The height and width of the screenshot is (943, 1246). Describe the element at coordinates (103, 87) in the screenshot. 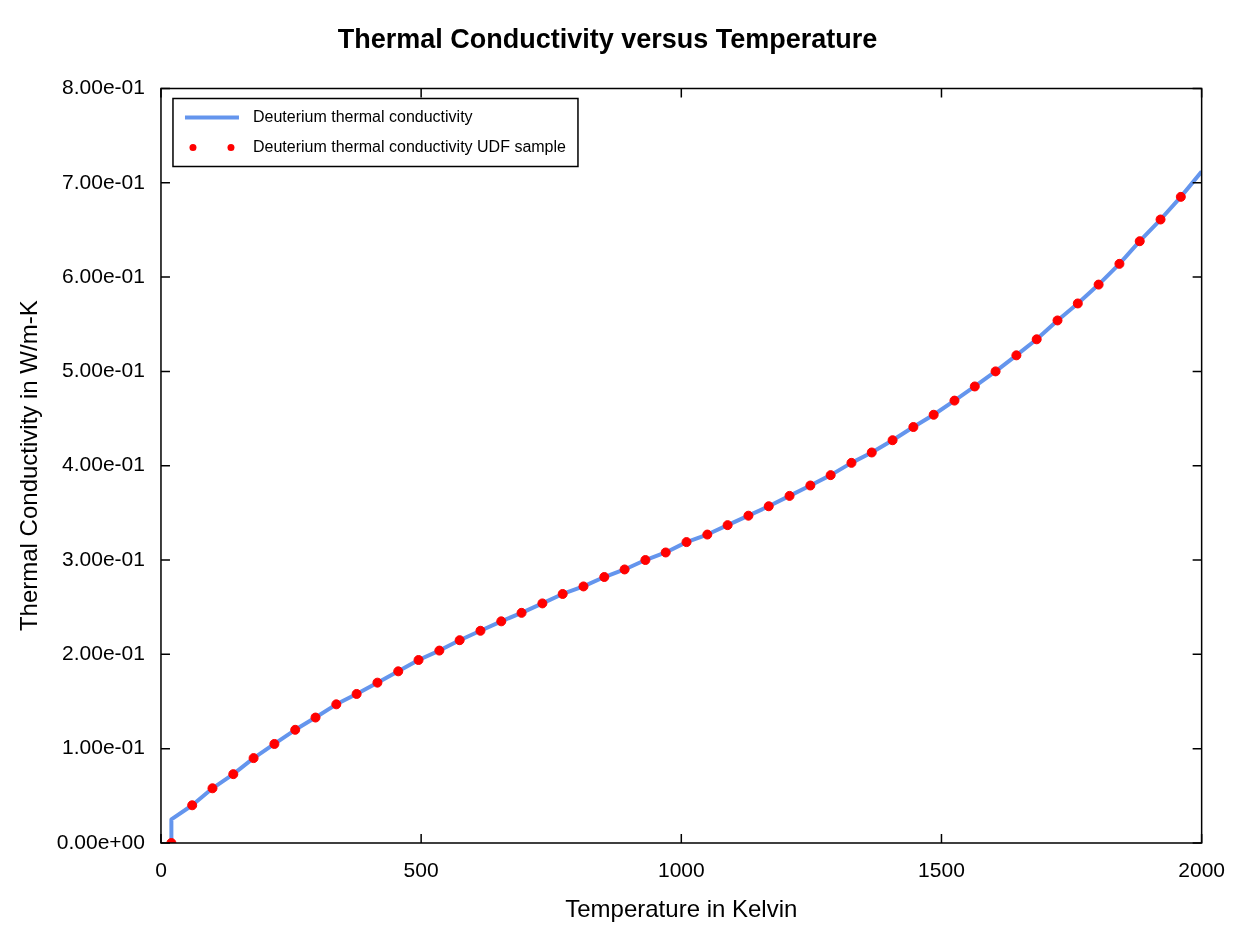

I see `y-tick-label: 8.00e-01` at that location.